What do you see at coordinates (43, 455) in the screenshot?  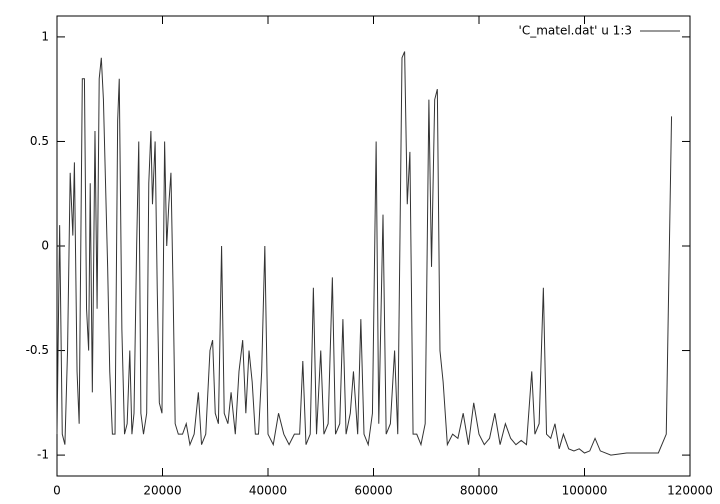 I see `y-tick-label: -1` at bounding box center [43, 455].